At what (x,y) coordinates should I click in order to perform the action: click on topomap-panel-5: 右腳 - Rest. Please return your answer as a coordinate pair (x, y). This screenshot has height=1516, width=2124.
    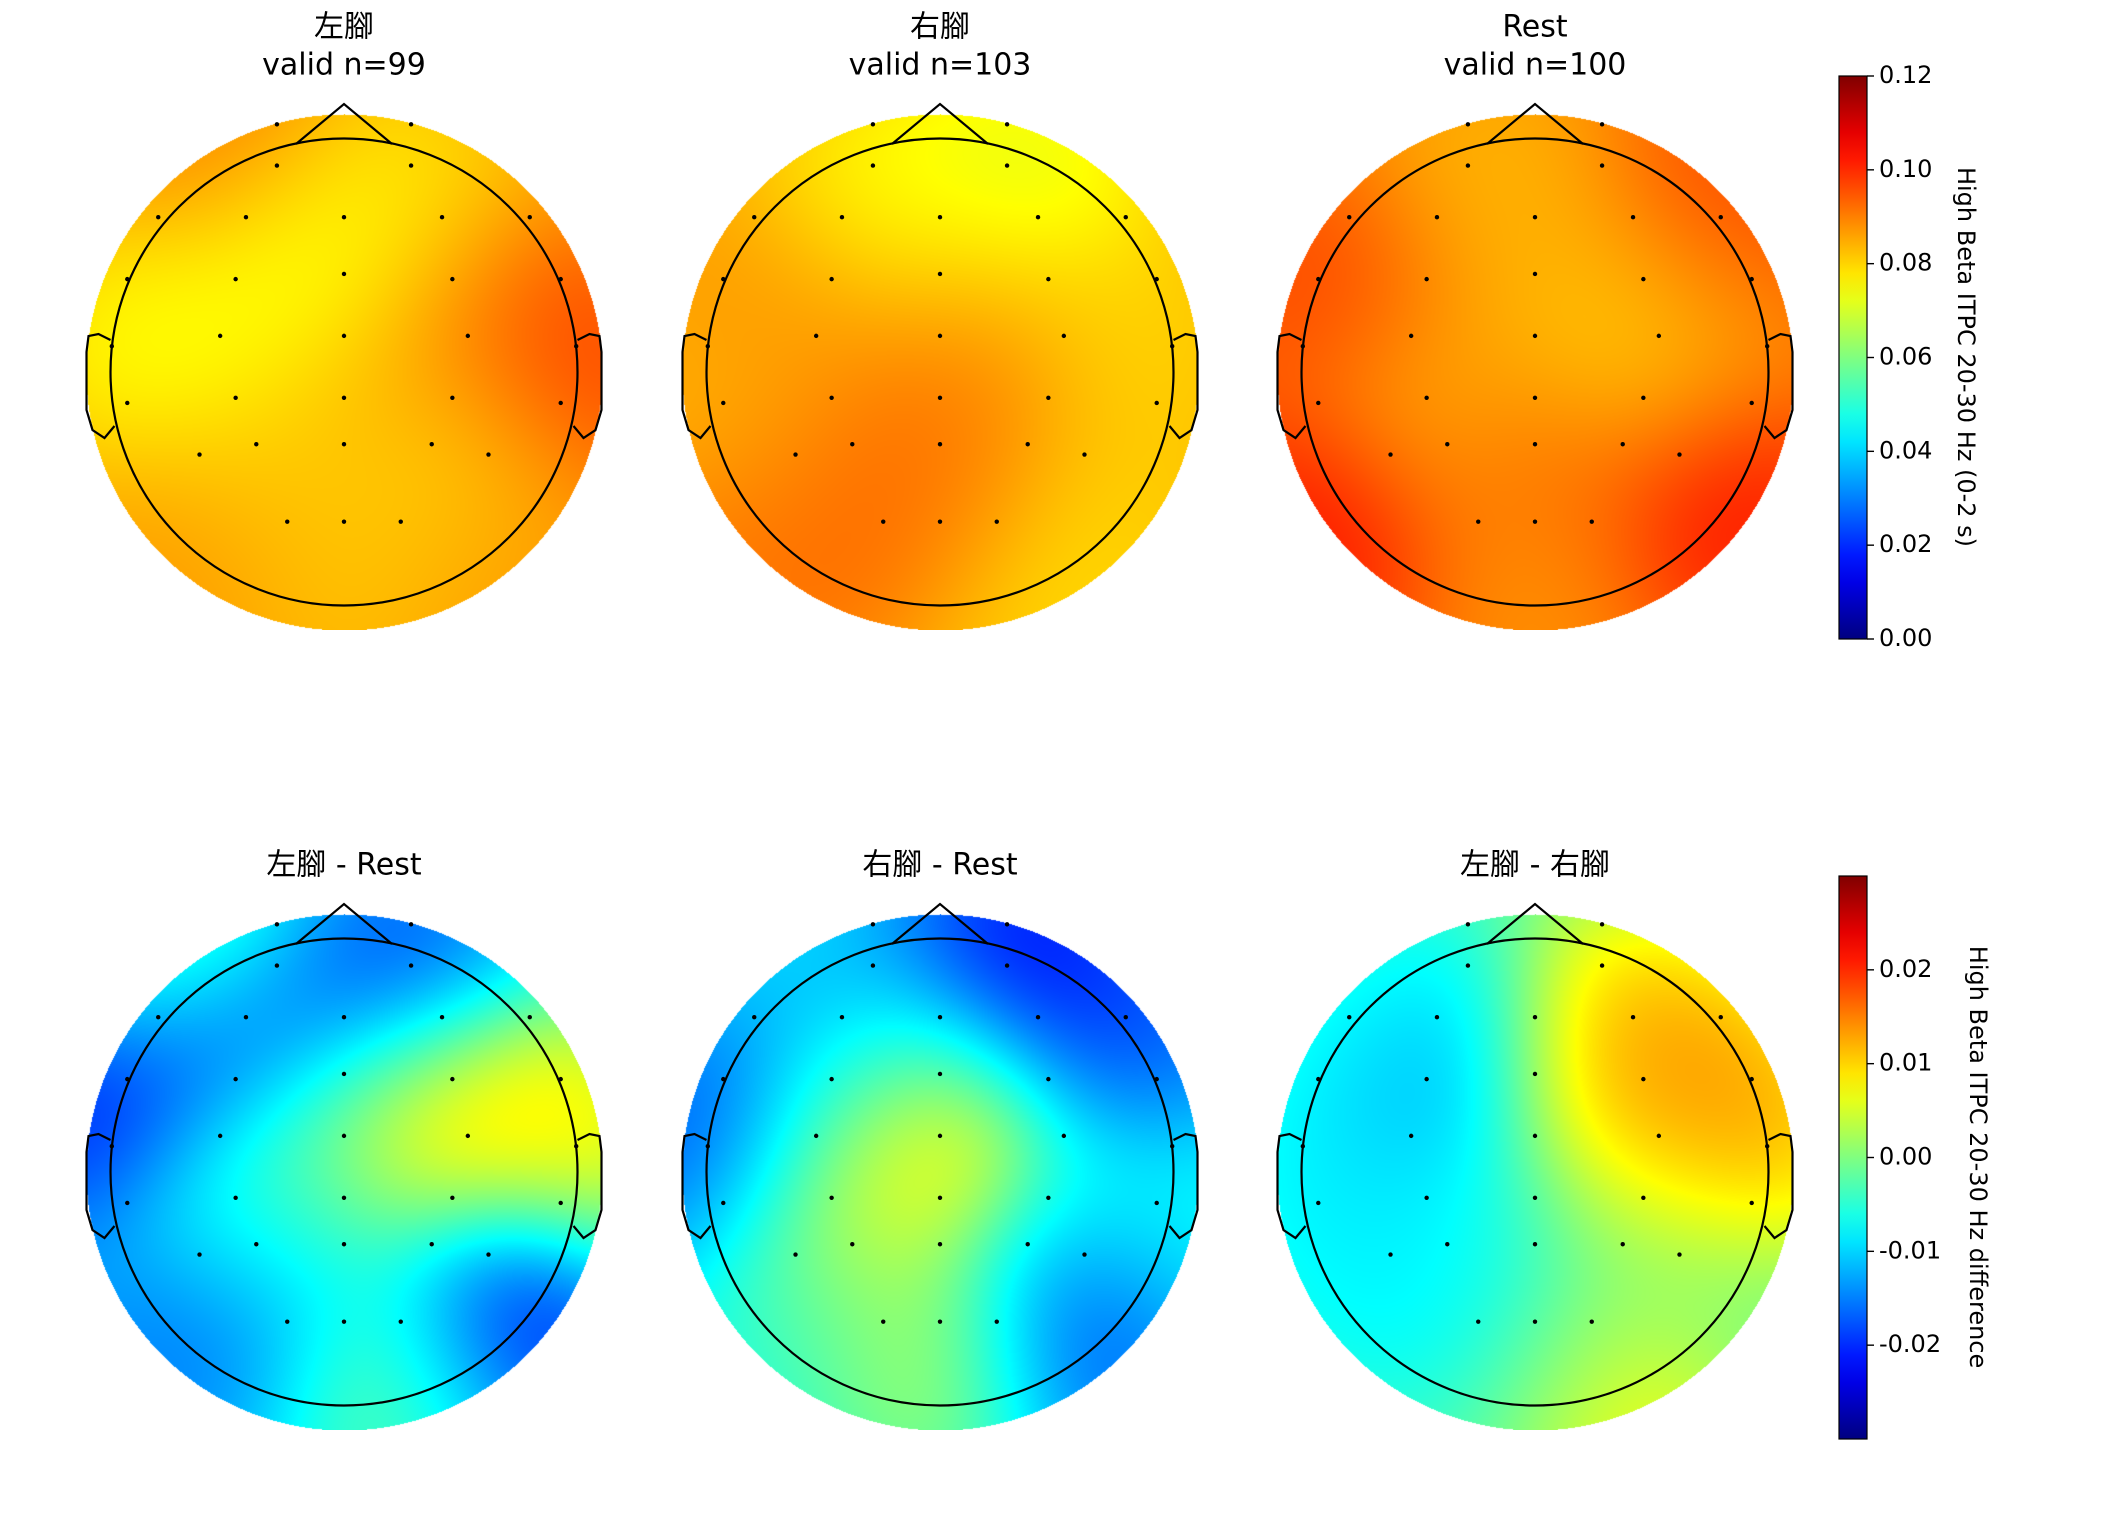
    Looking at the image, I should click on (940, 1139).